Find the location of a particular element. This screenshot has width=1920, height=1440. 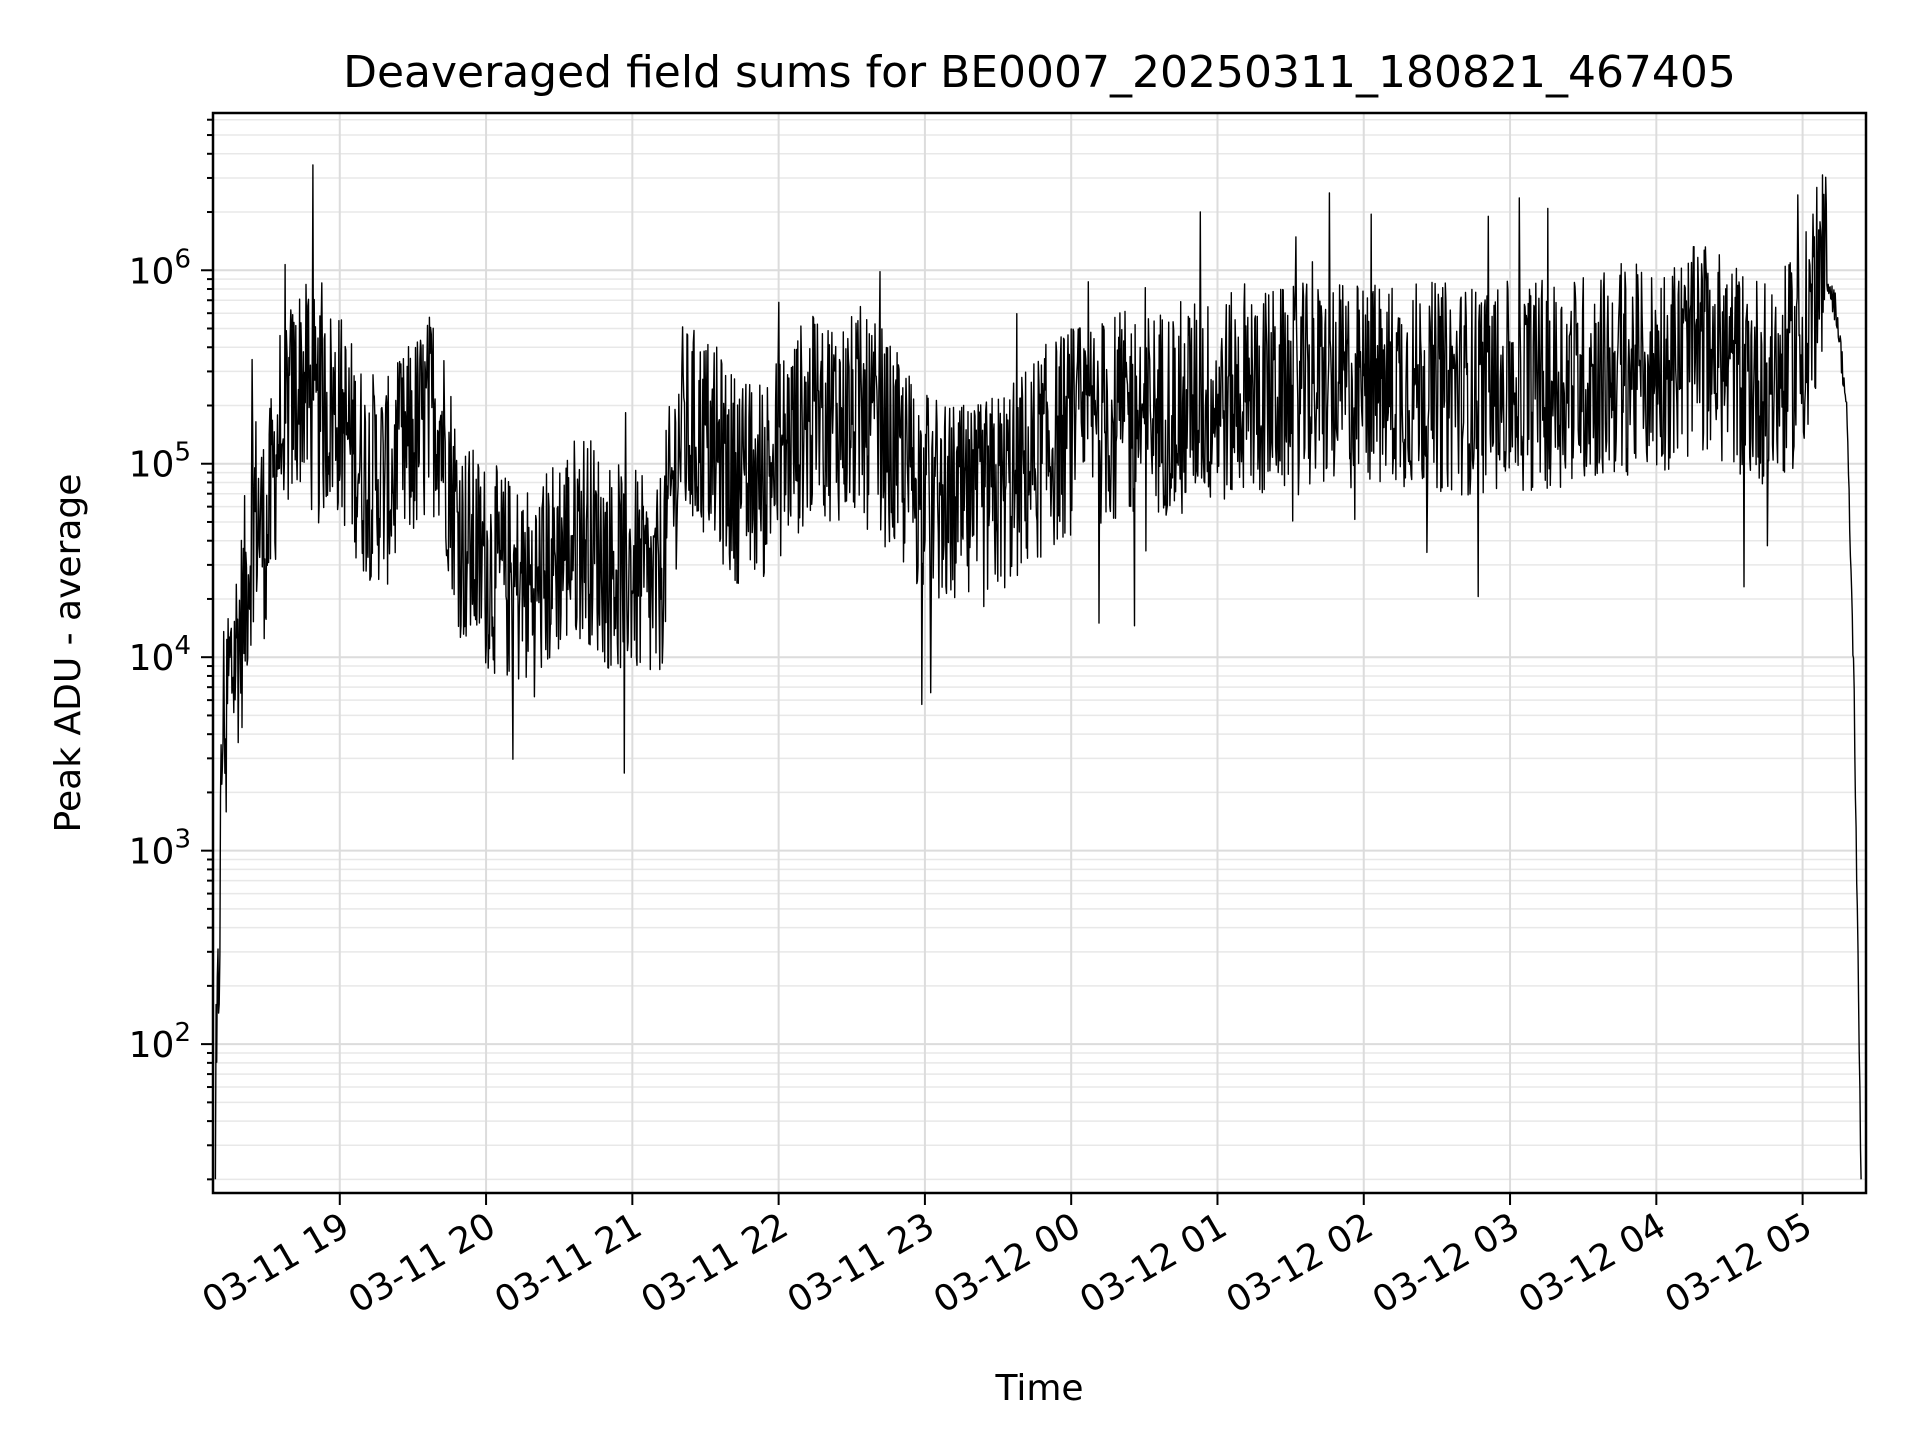

y-tick-label-exponent: 5 is located at coordinates (182, 453).